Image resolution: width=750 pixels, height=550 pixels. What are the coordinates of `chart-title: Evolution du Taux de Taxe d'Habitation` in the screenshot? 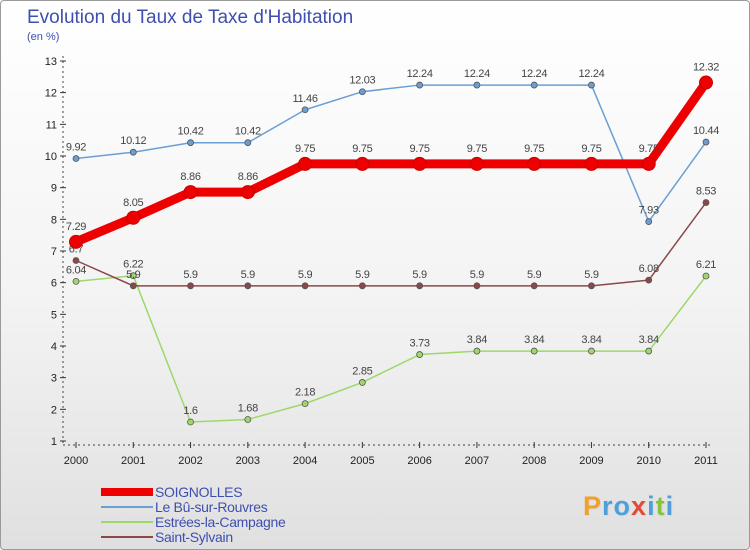 It's located at (190, 17).